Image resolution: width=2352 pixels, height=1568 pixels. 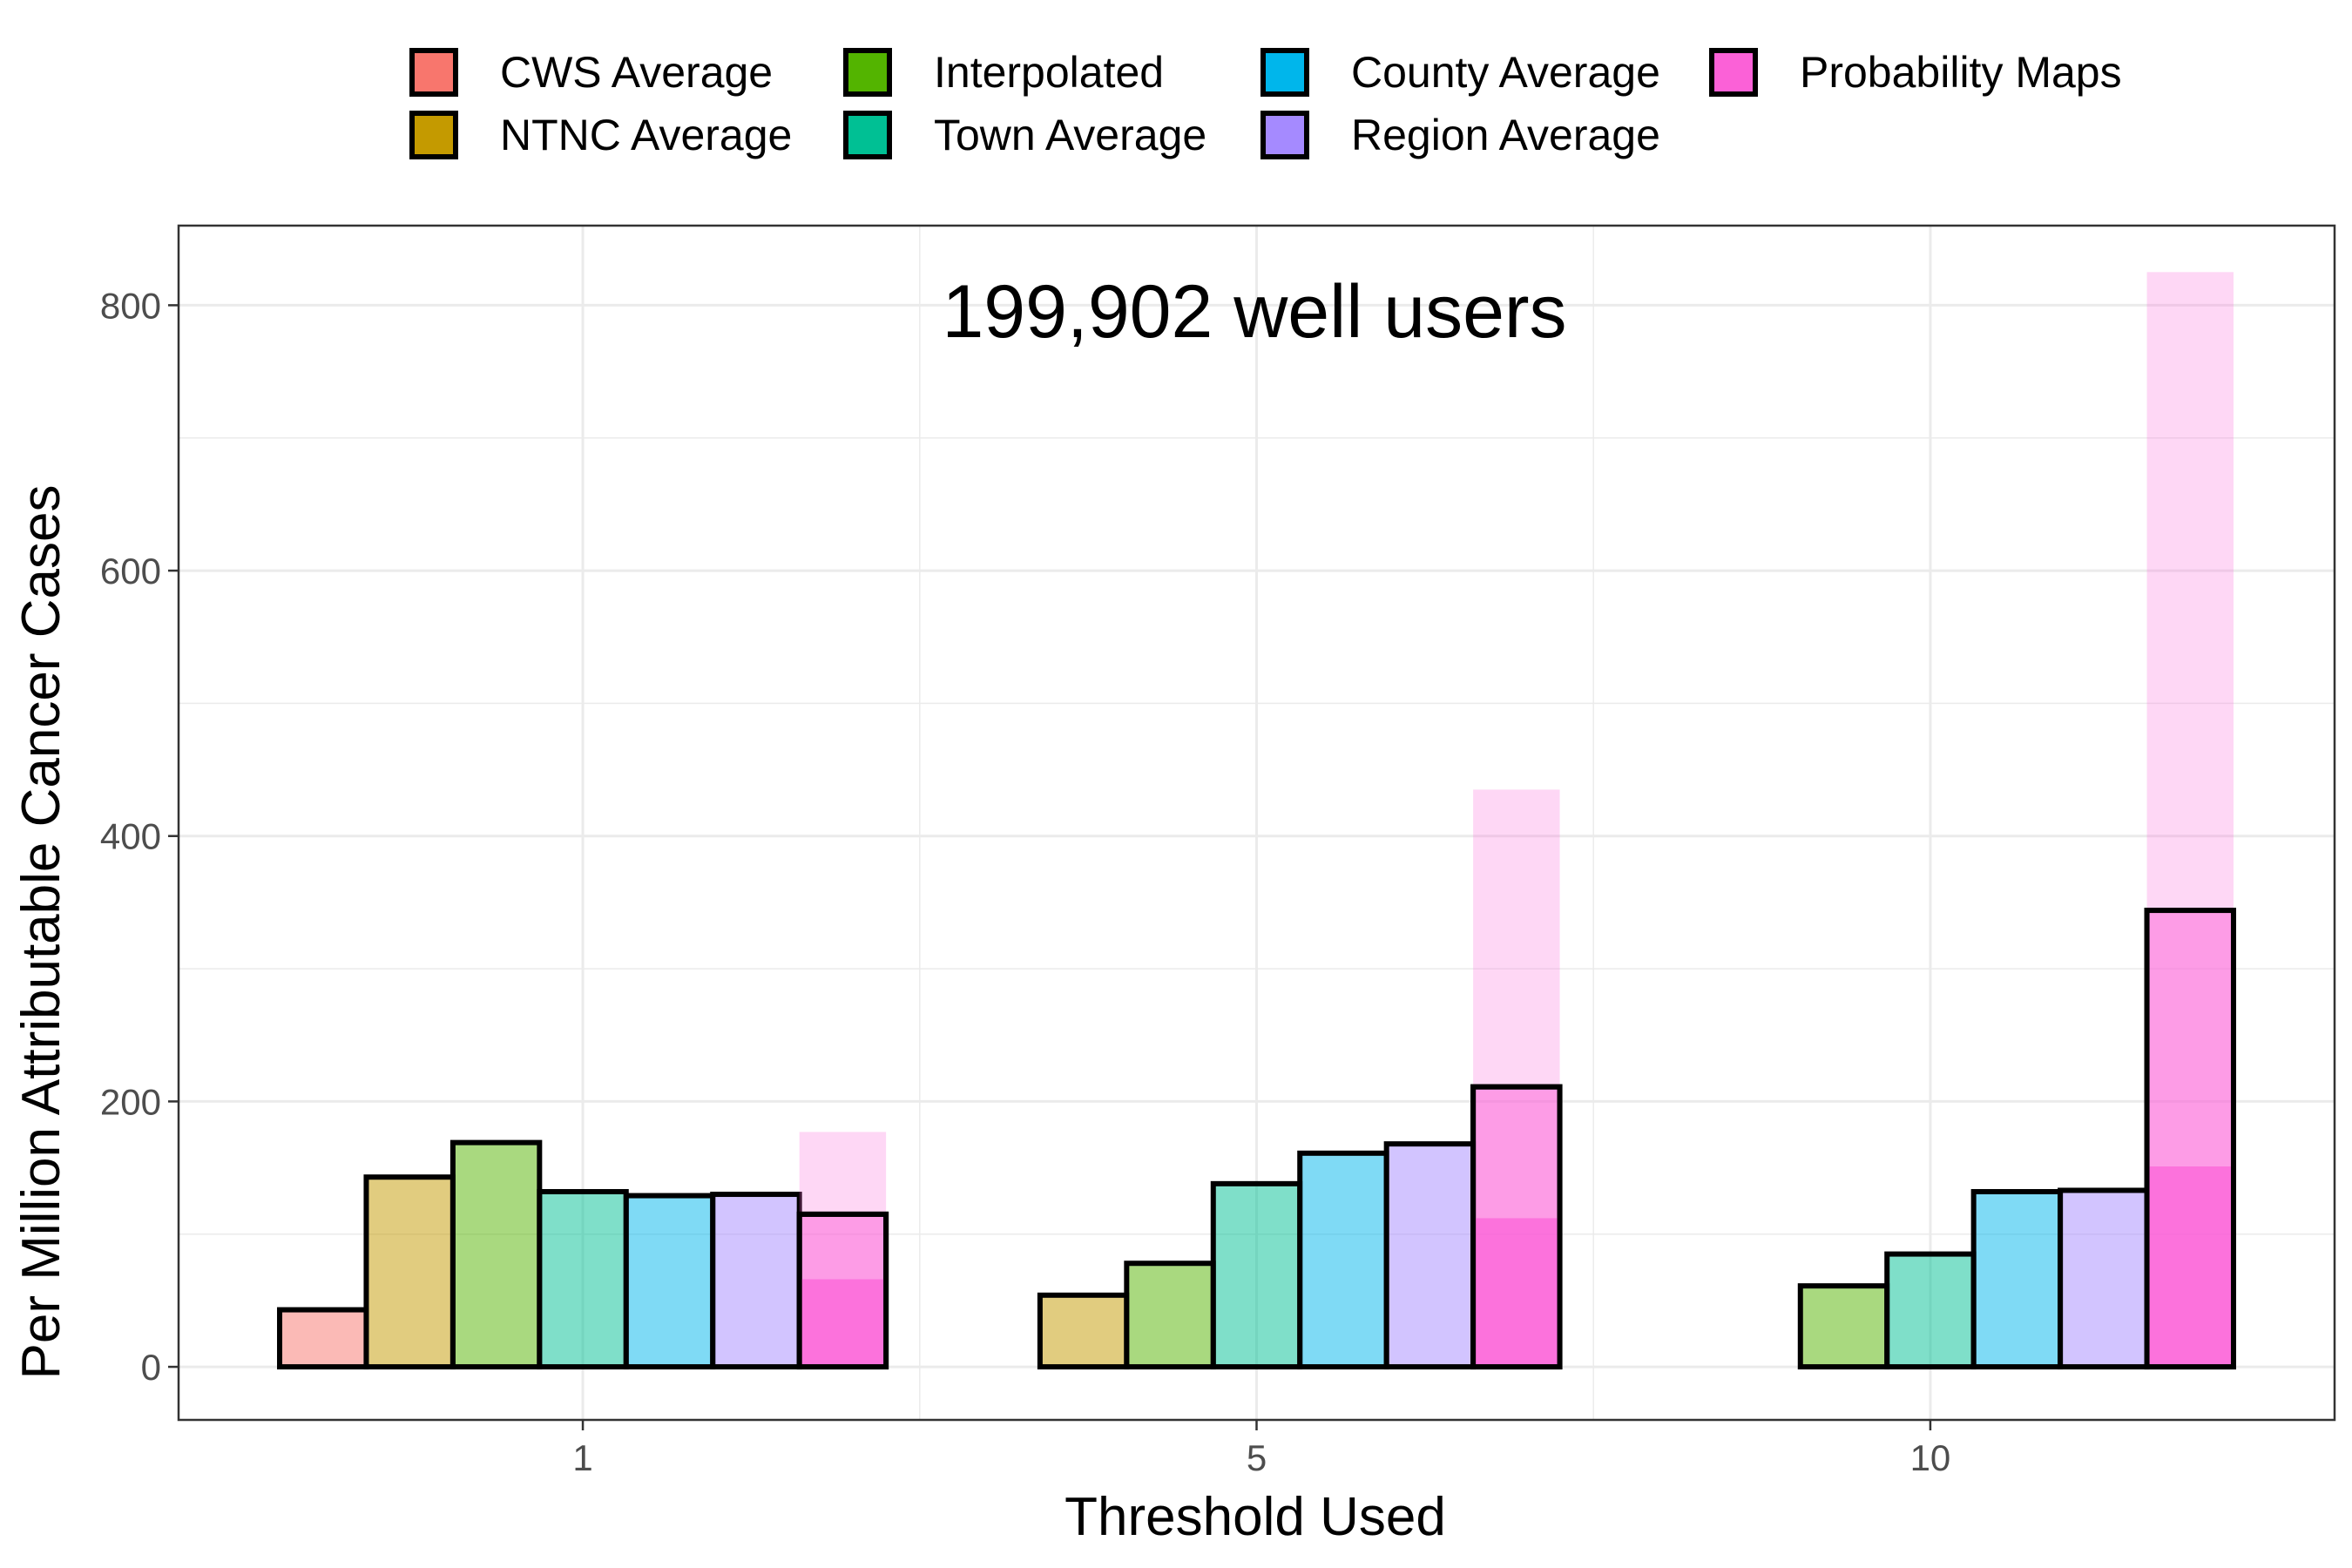 What do you see at coordinates (636, 72) in the screenshot?
I see `legend-label: CWS Average` at bounding box center [636, 72].